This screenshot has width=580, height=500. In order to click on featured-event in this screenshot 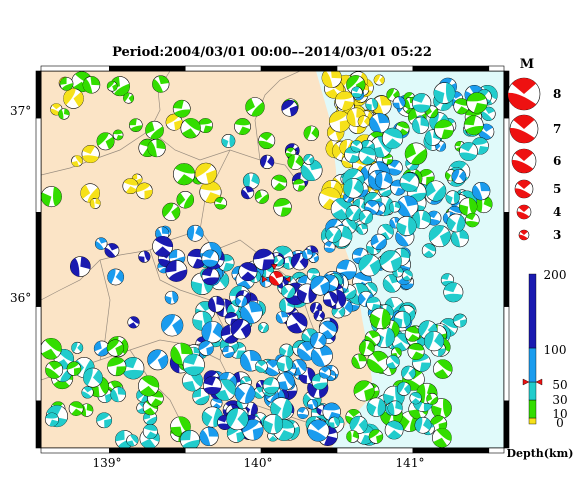, I will do `click(276, 275)`.